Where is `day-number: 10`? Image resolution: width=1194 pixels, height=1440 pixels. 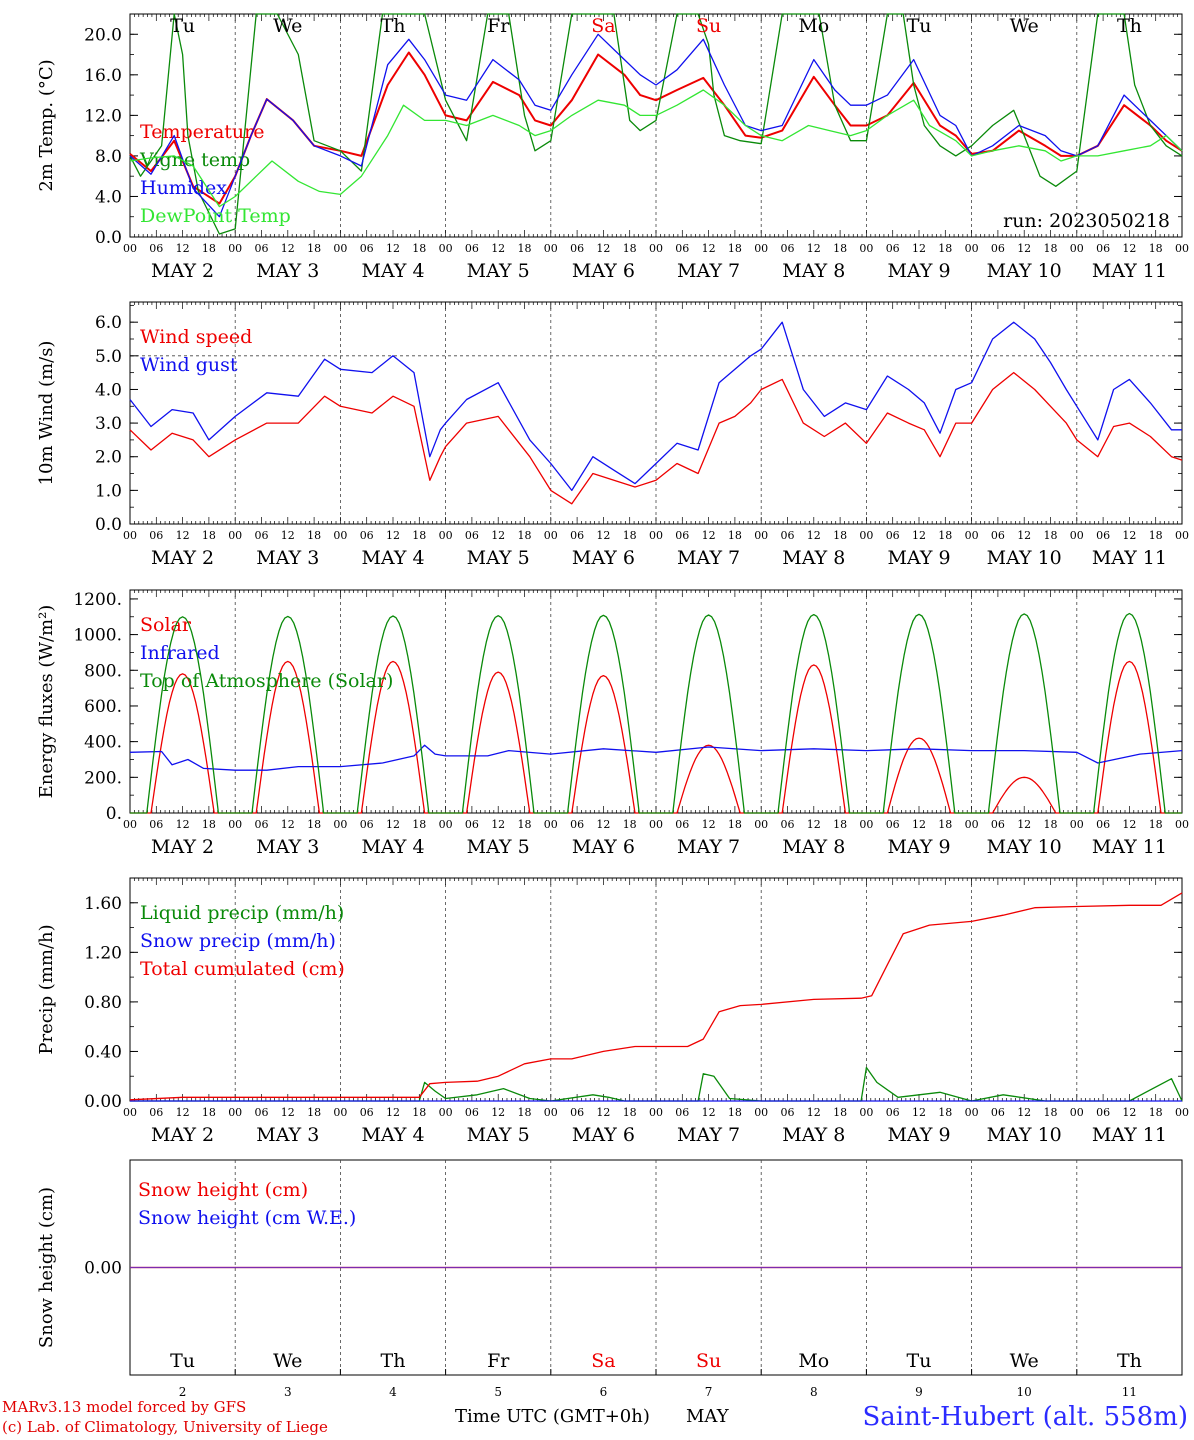 day-number: 10 is located at coordinates (1024, 1392).